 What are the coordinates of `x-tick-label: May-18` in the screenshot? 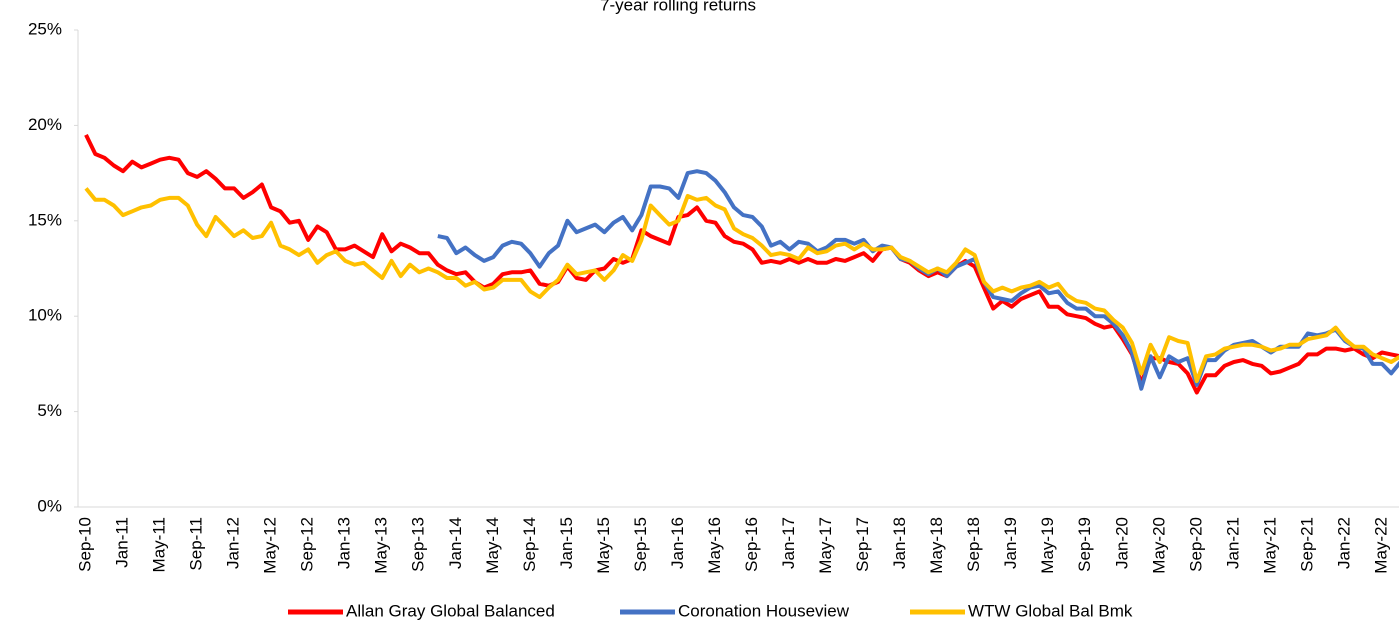 It's located at (936, 545).